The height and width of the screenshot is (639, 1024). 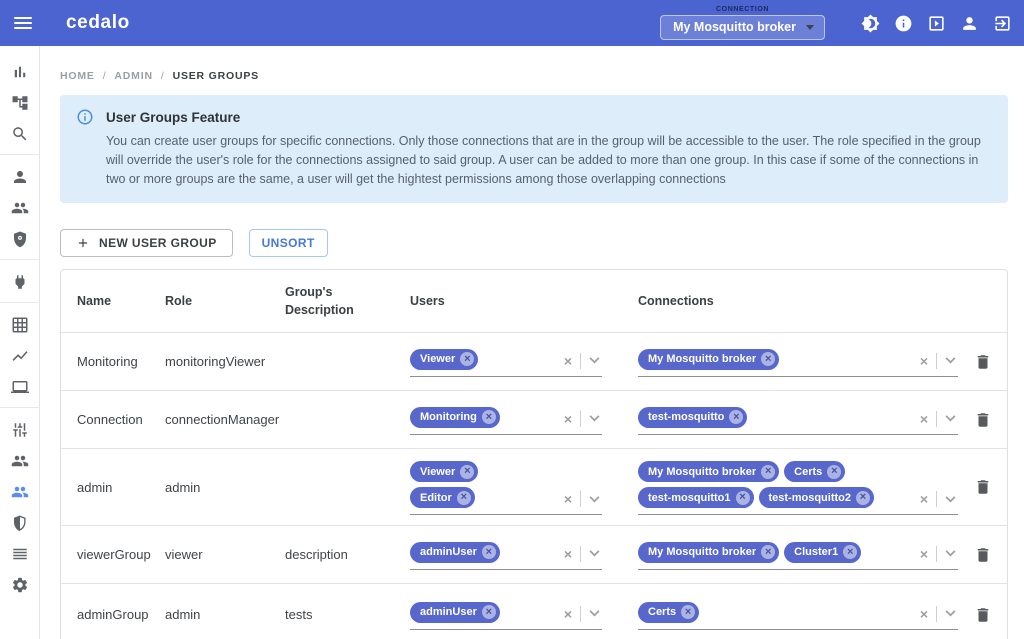 What do you see at coordinates (20, 176) in the screenshot?
I see `sidebar-item-clients` at bounding box center [20, 176].